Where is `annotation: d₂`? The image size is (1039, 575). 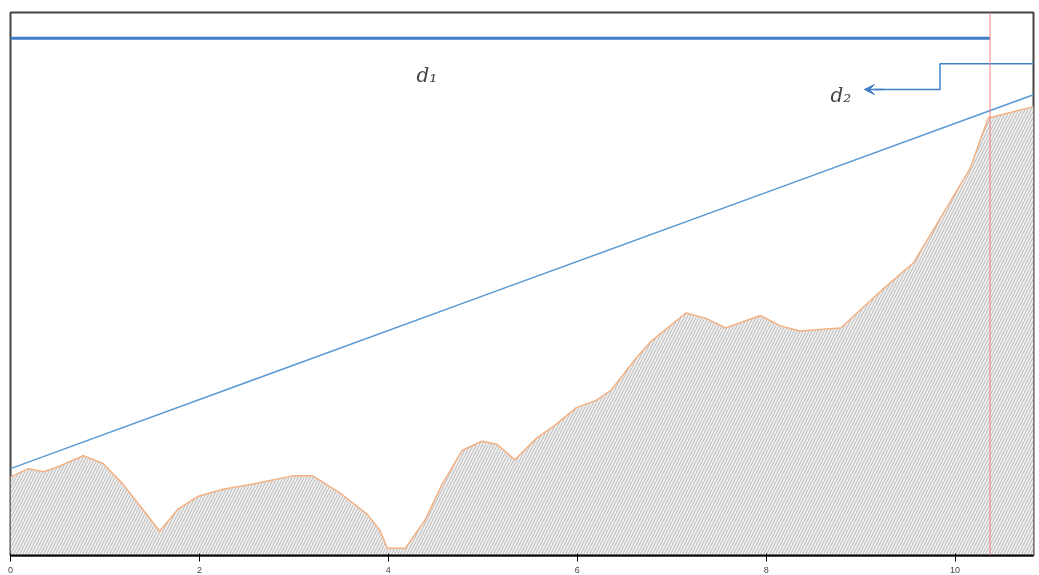 annotation: d₂ is located at coordinates (841, 94).